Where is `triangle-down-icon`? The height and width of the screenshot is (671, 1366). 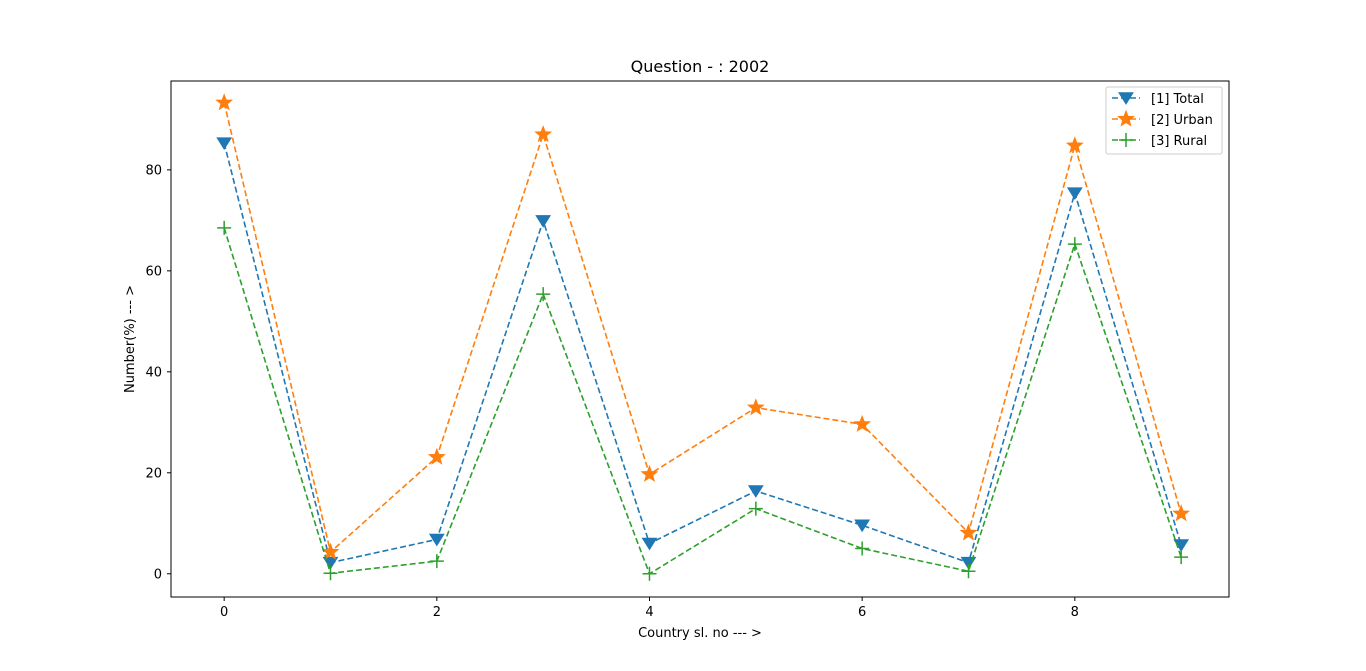 triangle-down-icon is located at coordinates (1126, 98).